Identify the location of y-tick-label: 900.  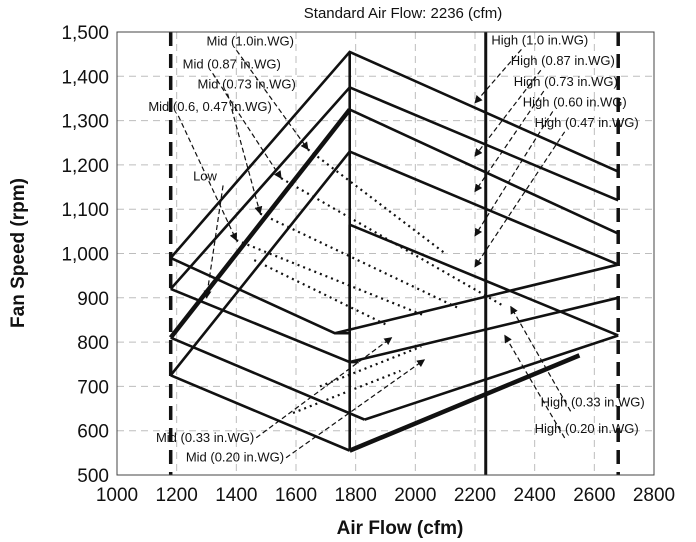
(93, 299).